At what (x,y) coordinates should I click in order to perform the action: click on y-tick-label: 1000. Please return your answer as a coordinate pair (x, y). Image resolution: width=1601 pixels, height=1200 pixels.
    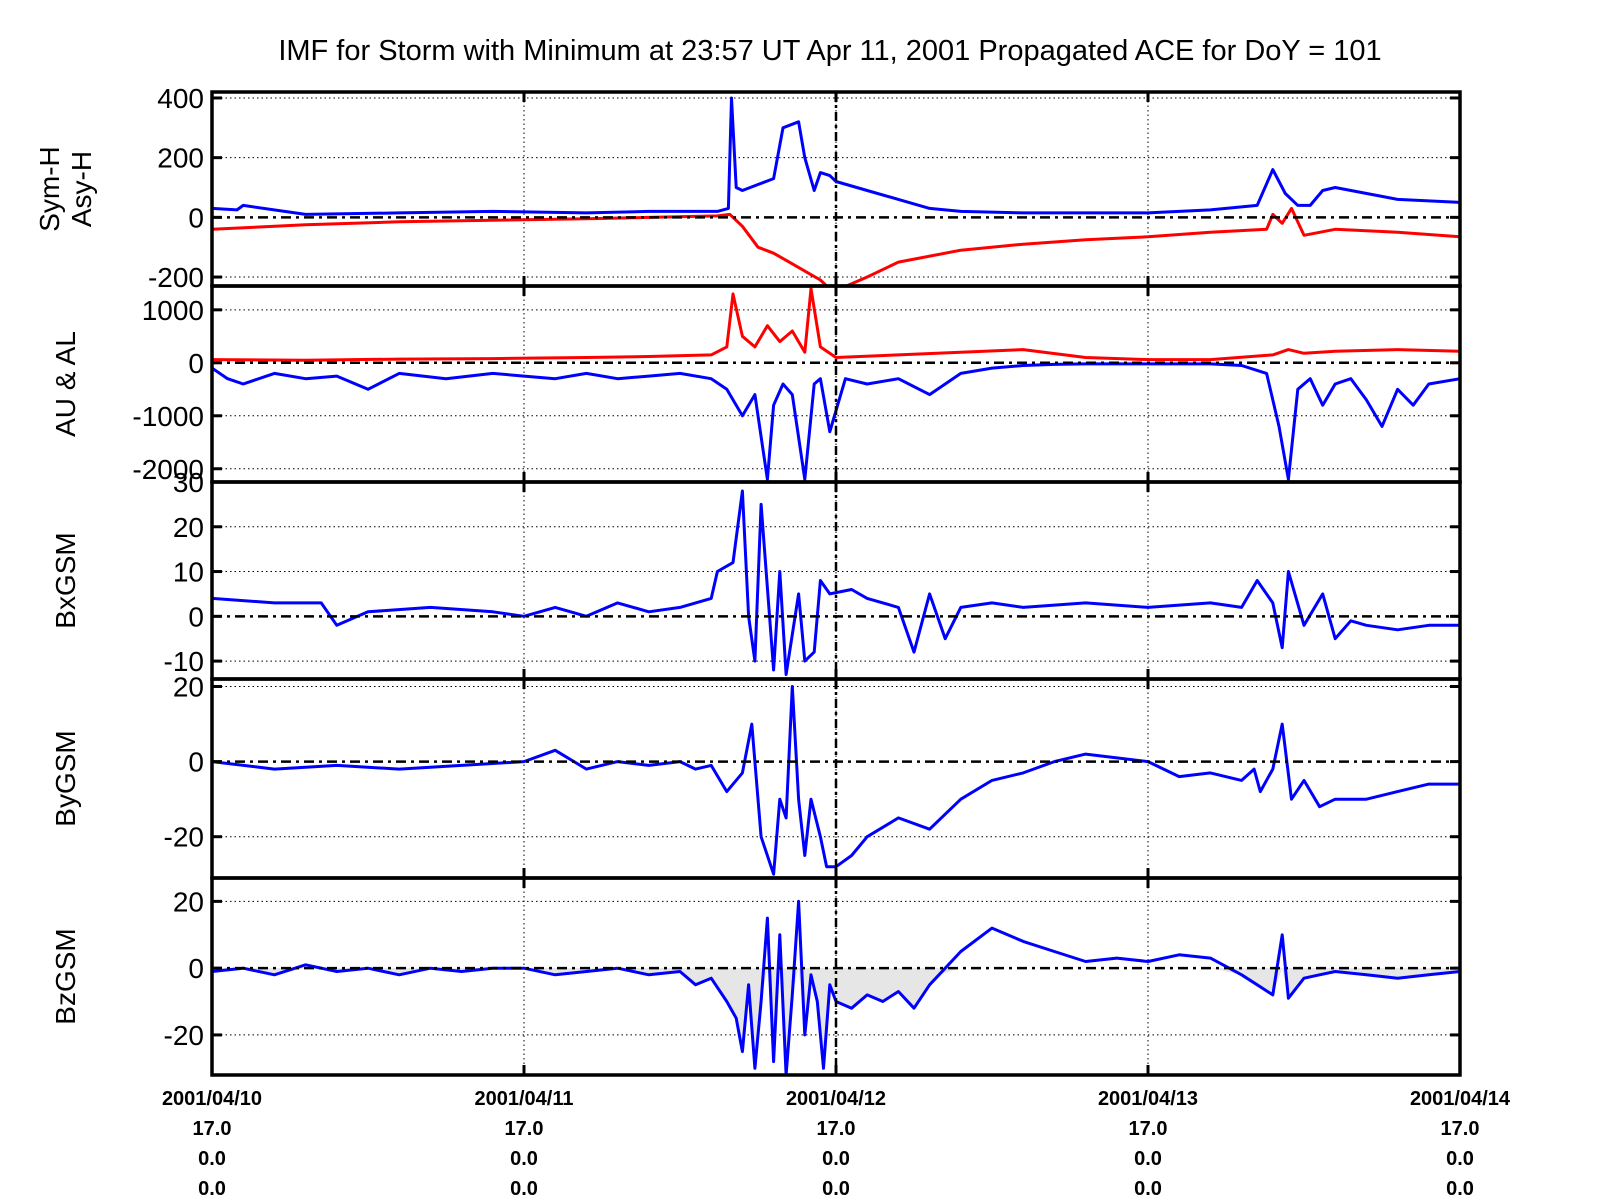
    Looking at the image, I should click on (173, 310).